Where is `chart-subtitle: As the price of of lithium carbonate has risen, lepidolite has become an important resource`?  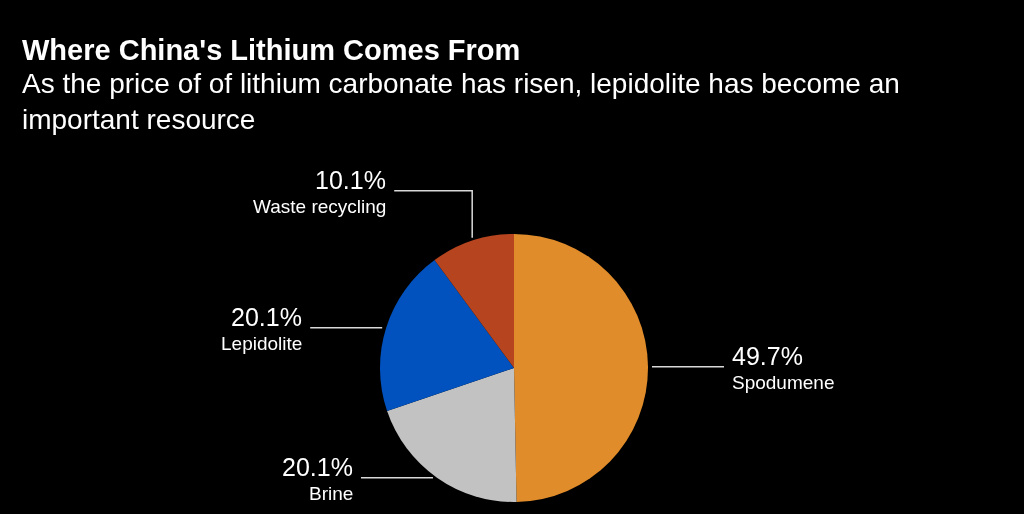
chart-subtitle: As the price of of lithium carbonate has risen, lepidolite has become an important resource is located at coordinates (461, 102).